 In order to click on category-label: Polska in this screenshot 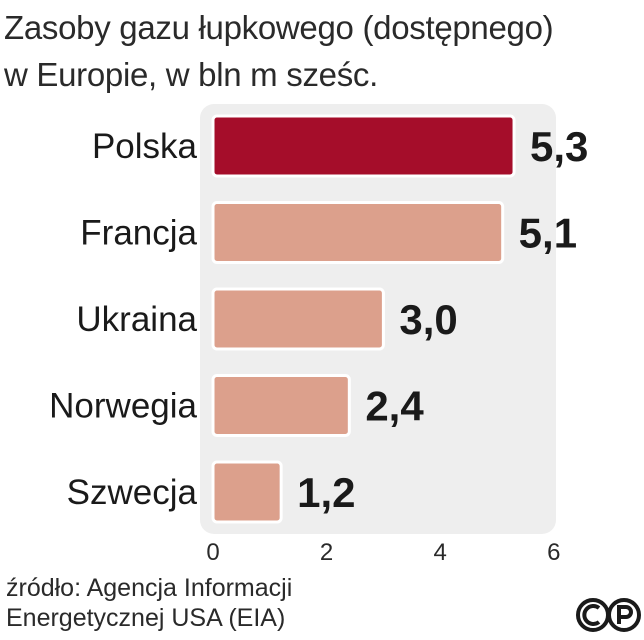, I will do `click(145, 146)`.